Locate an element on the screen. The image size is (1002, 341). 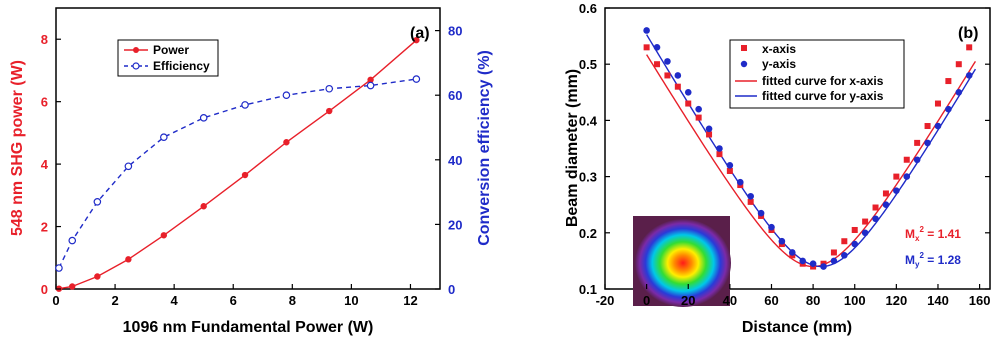
legend-label-fit-y: fitted curve for y-axis is located at coordinates (823, 96).